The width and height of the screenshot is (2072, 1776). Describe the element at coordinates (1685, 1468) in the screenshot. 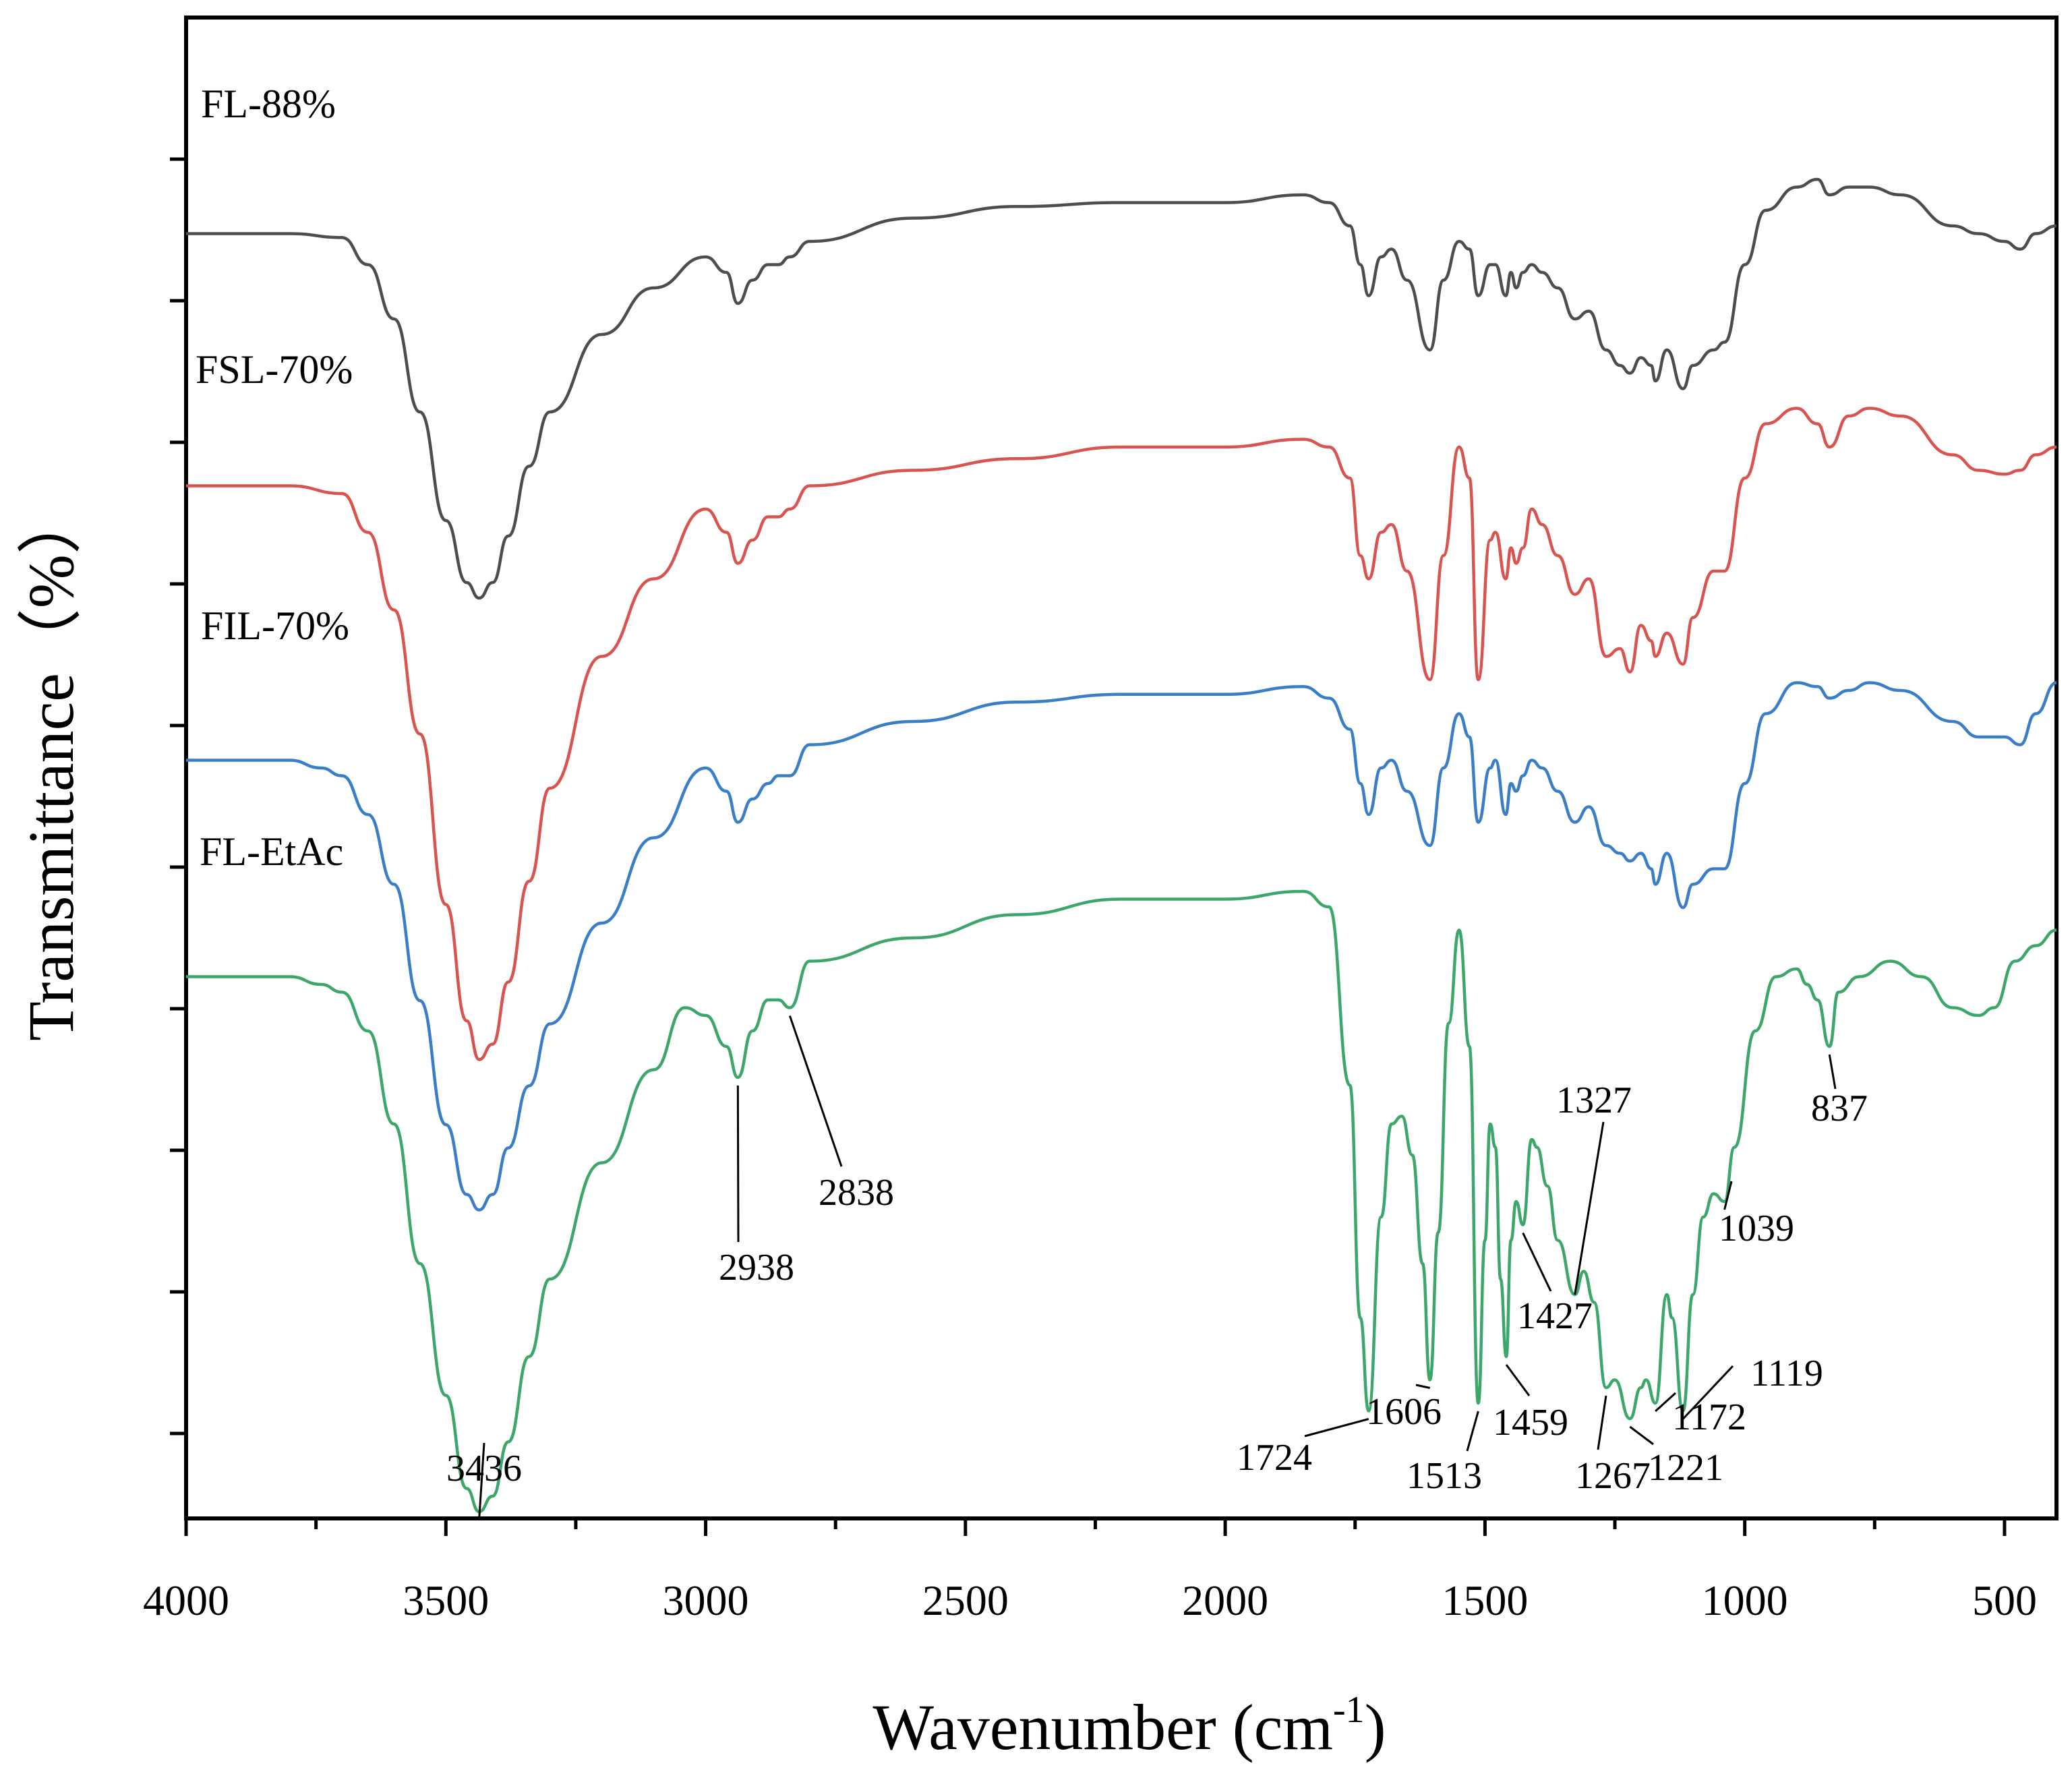

I see `peak-annotation-label: 1221` at that location.